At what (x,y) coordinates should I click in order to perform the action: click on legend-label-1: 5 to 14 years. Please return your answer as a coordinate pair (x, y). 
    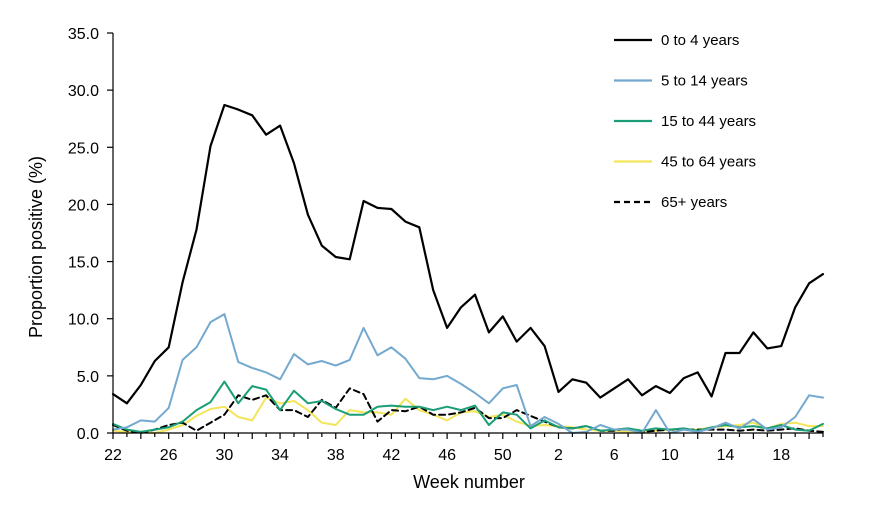
    Looking at the image, I should click on (704, 81).